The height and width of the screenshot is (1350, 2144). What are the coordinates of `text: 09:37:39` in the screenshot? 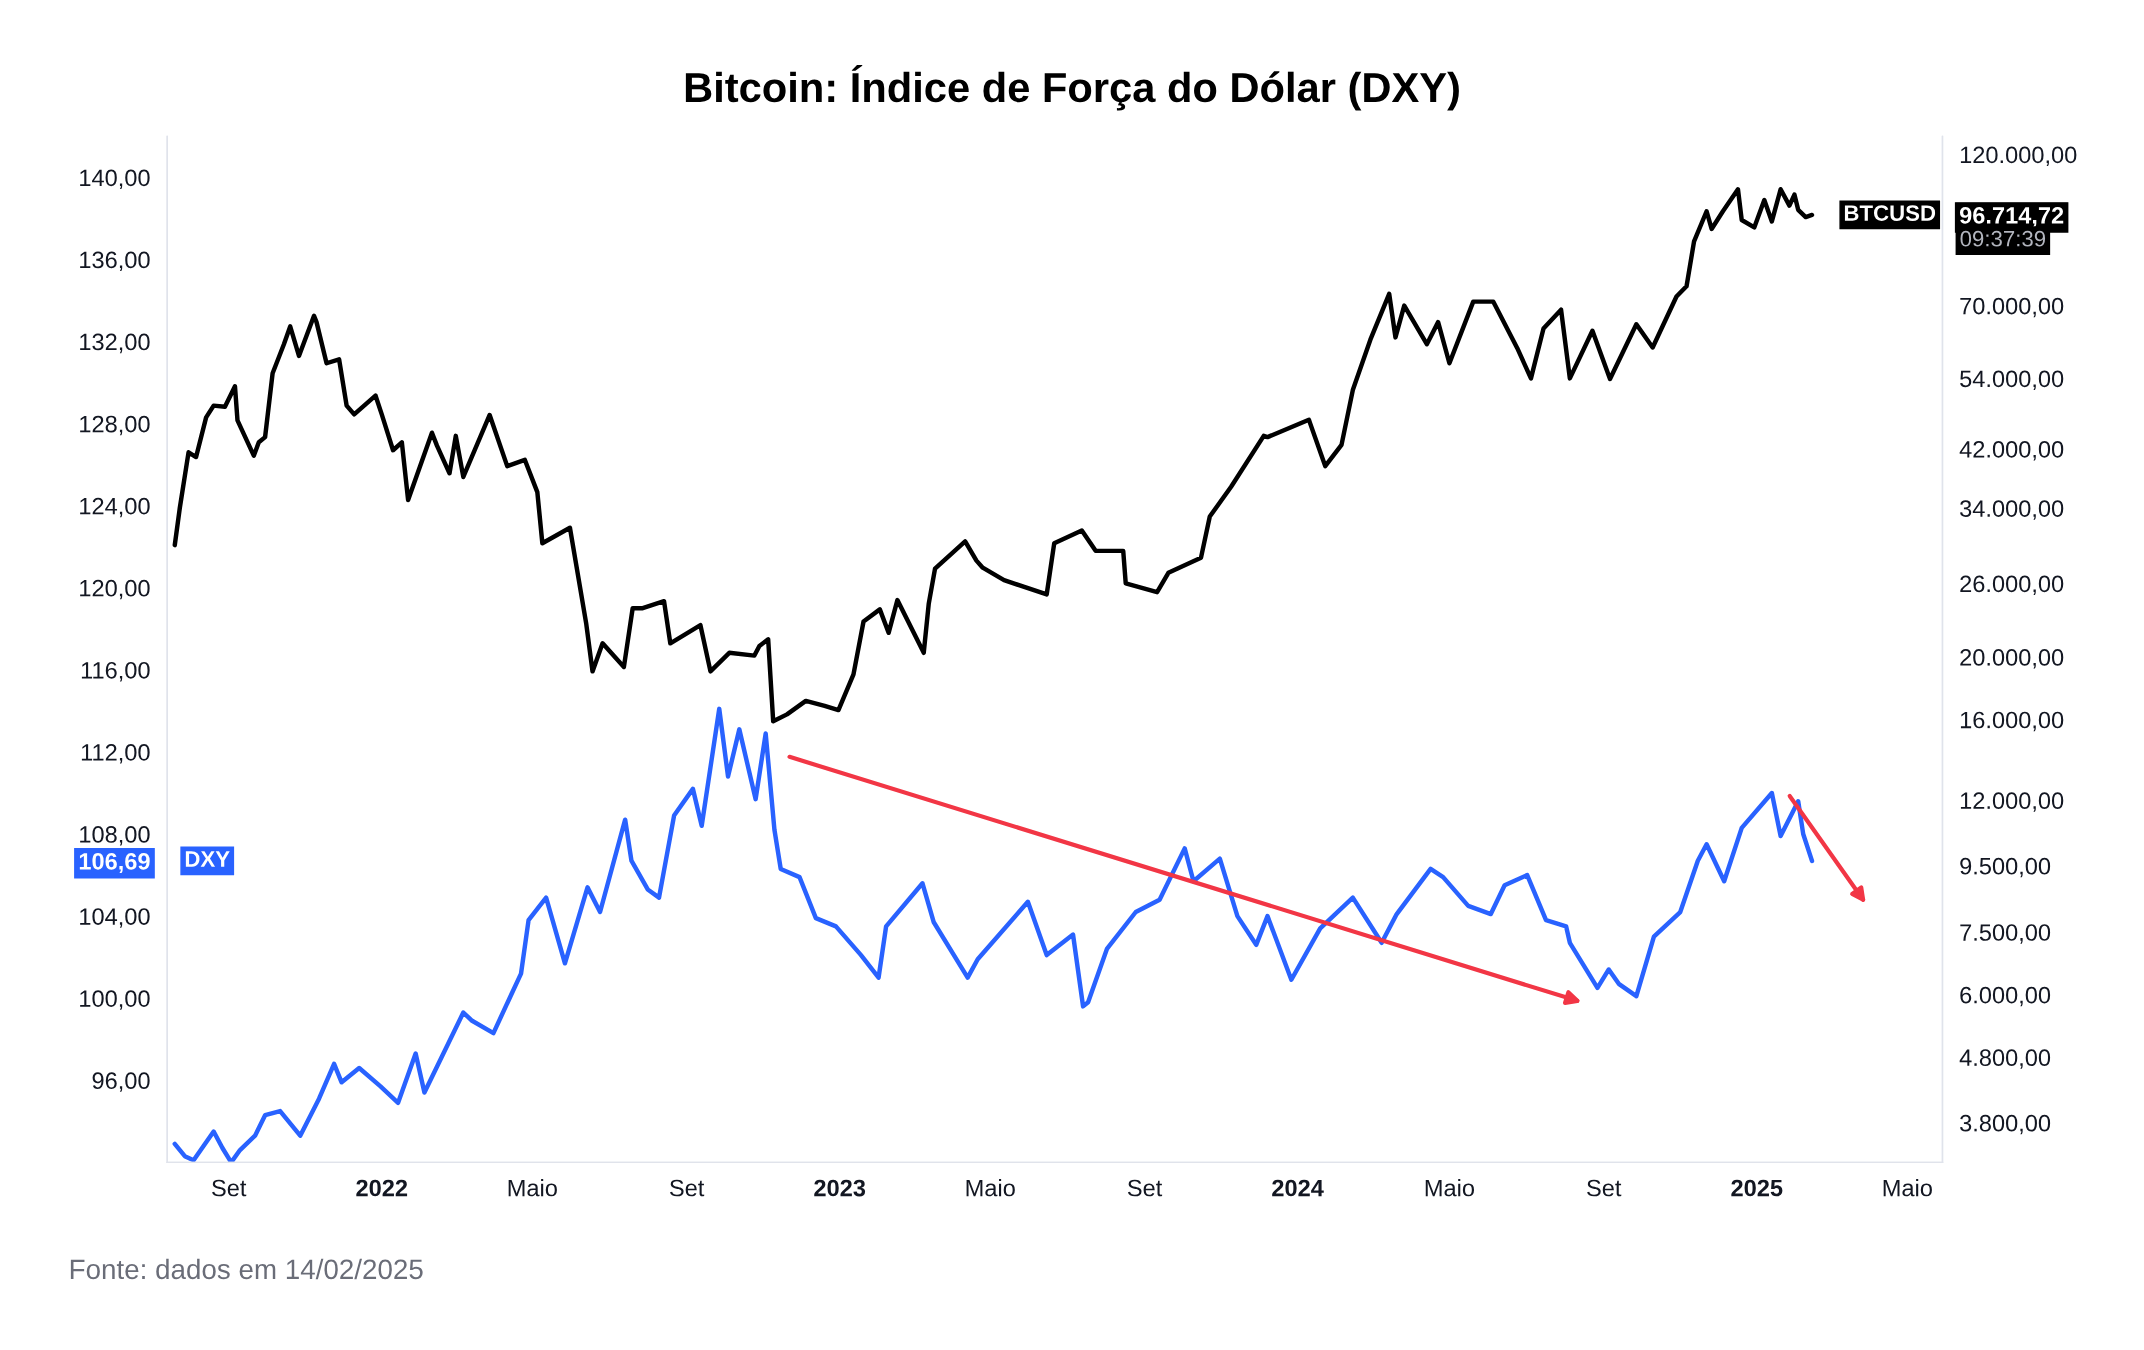 It's located at (2003, 238).